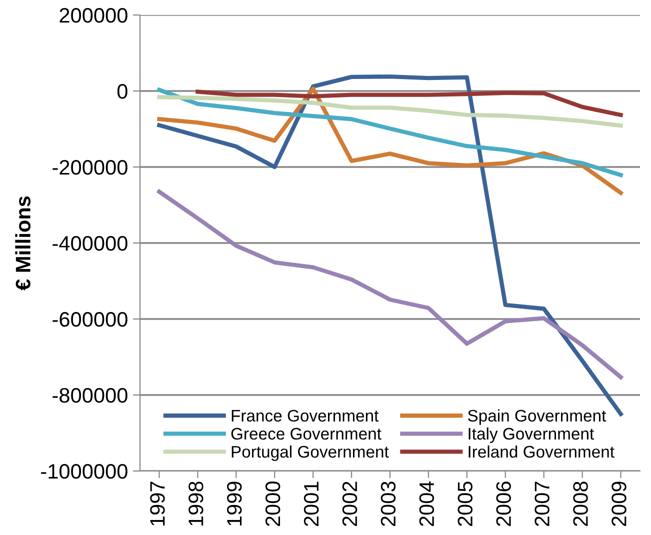  I want to click on y-tick-label: -600000, so click(90, 319).